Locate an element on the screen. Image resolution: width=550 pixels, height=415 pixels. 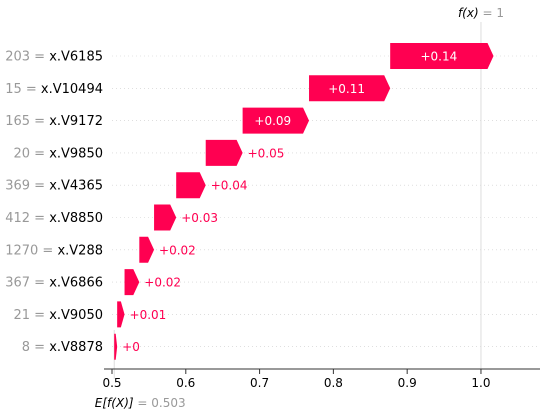
feature-label: 15 = x.V10494 is located at coordinates (54, 89).